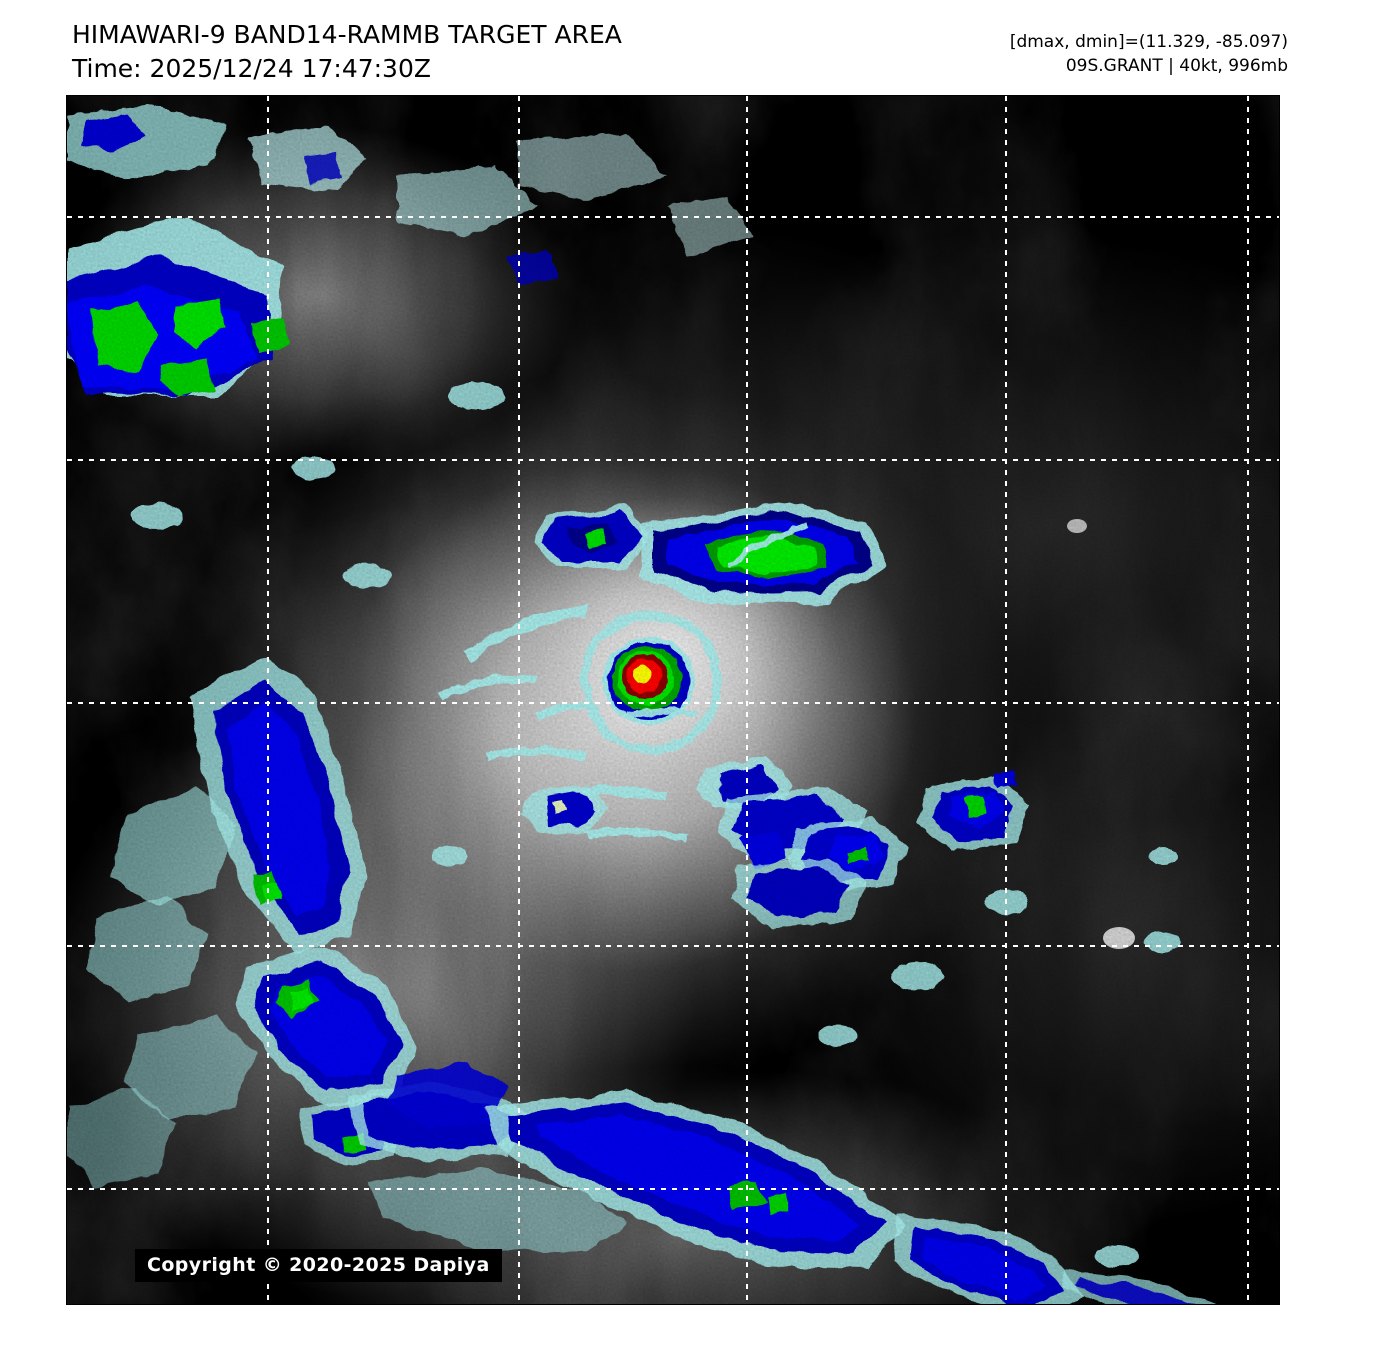 The height and width of the screenshot is (1359, 1388). What do you see at coordinates (1148, 42) in the screenshot?
I see `dmax-dmin-label: [dmax, dmin]=(11.329, -85.097)` at bounding box center [1148, 42].